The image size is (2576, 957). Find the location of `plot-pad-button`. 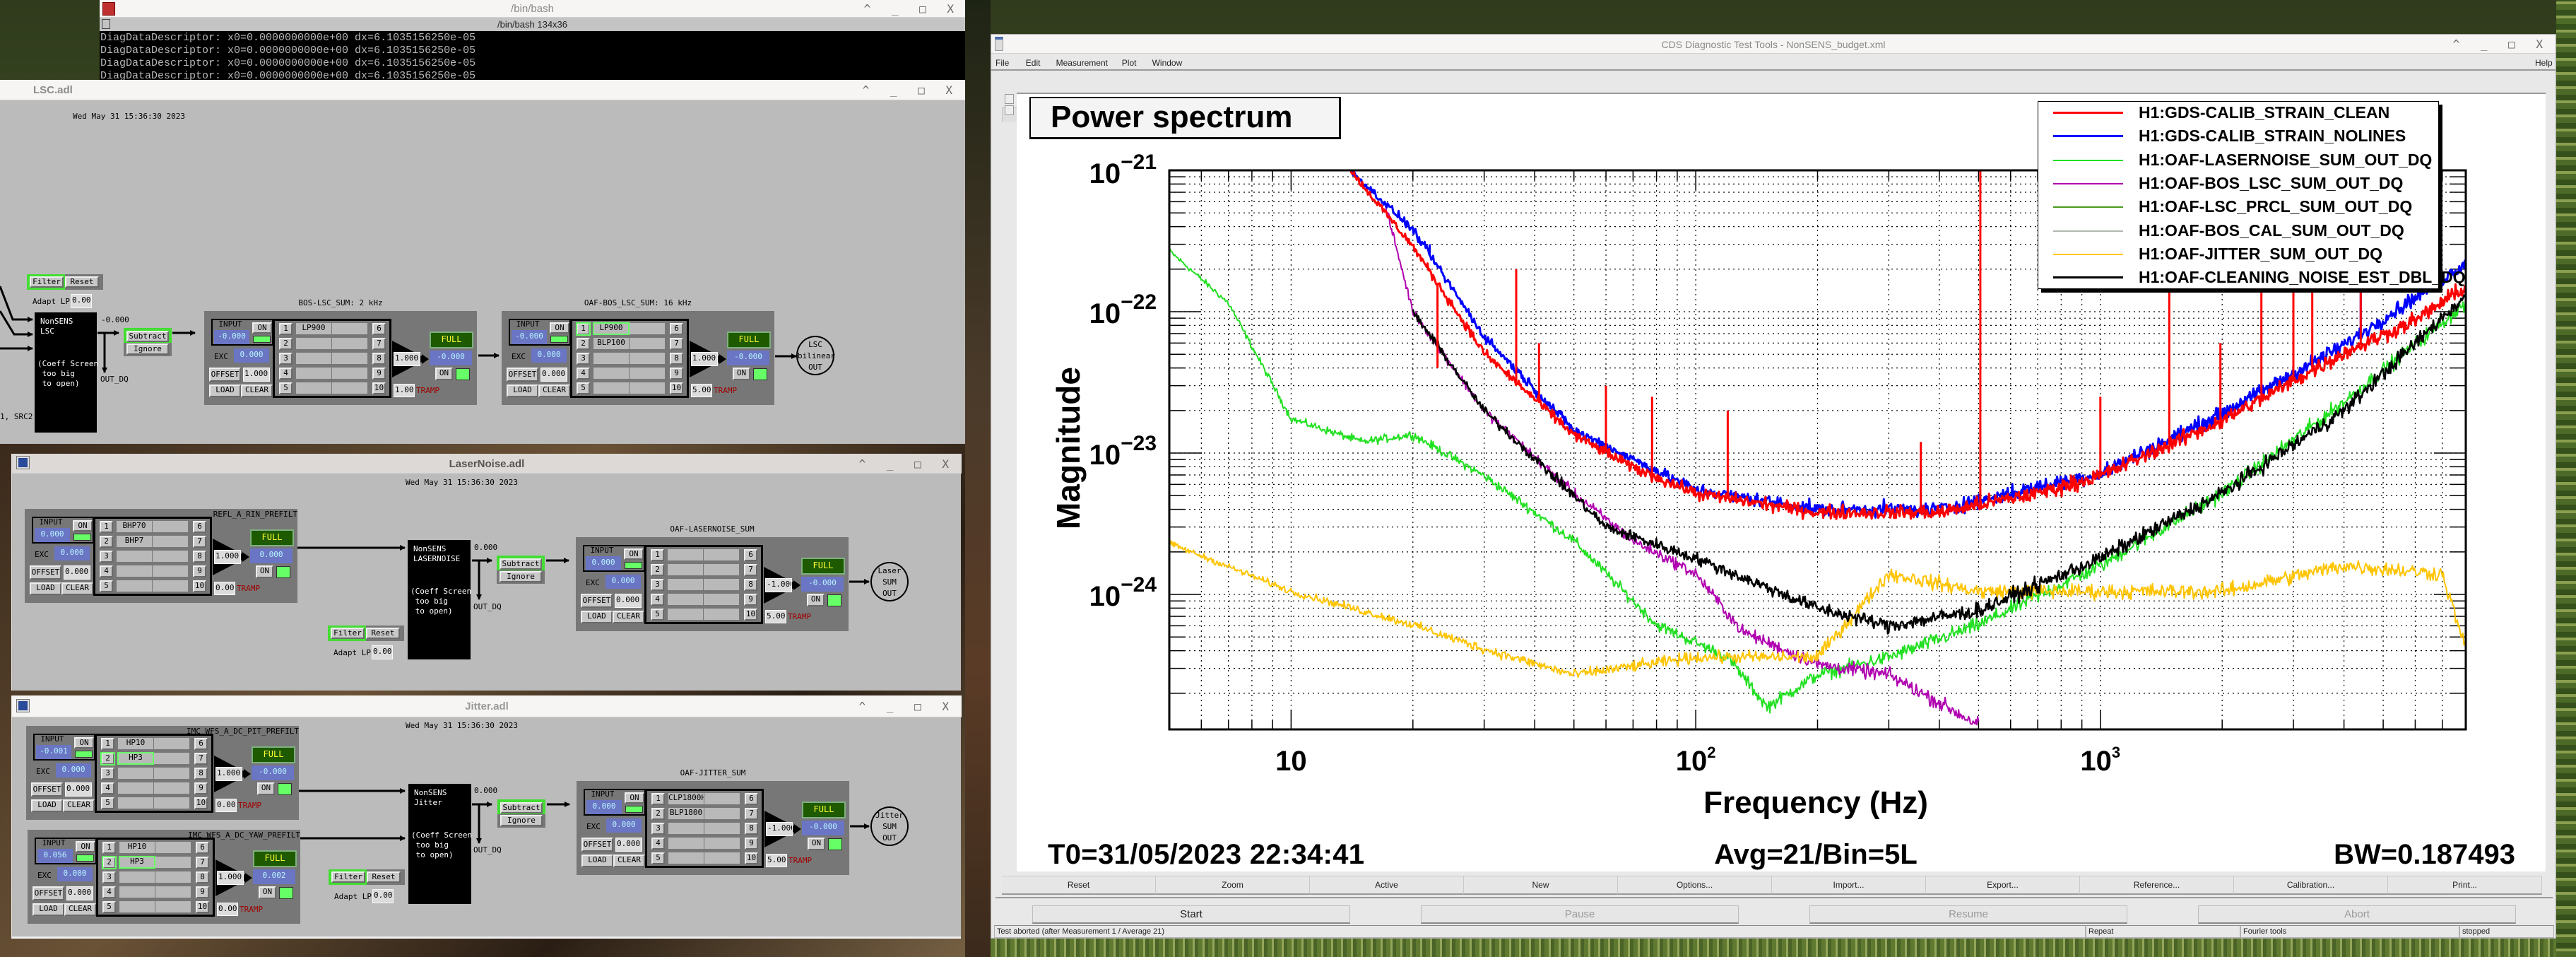

plot-pad-button is located at coordinates (1009, 99).